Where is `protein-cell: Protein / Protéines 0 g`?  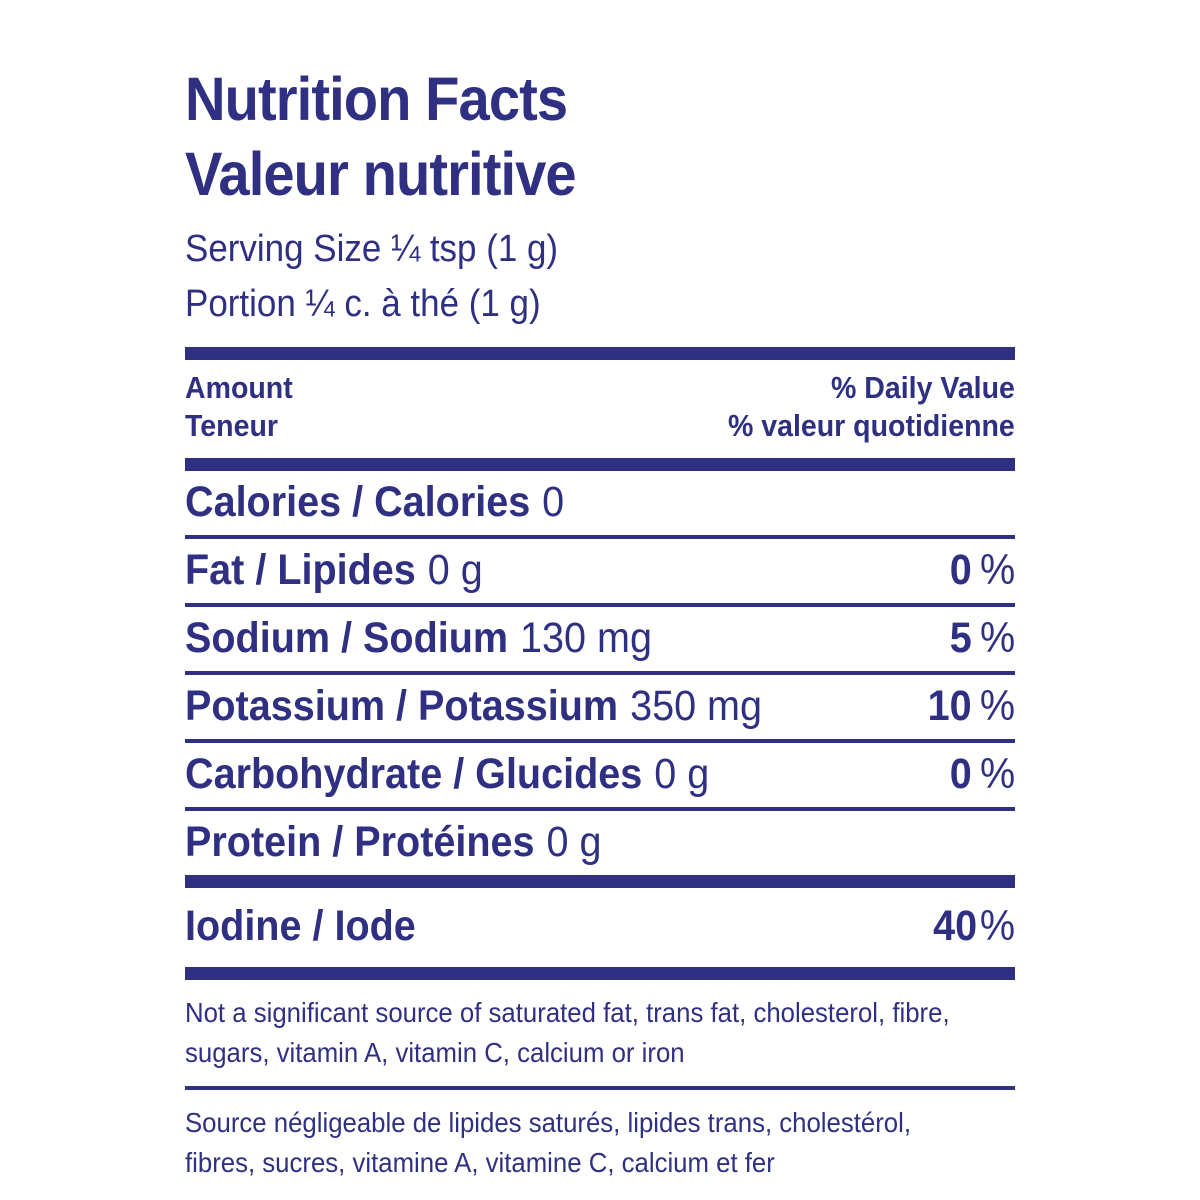
protein-cell: Protein / Protéines 0 g is located at coordinates (393, 842).